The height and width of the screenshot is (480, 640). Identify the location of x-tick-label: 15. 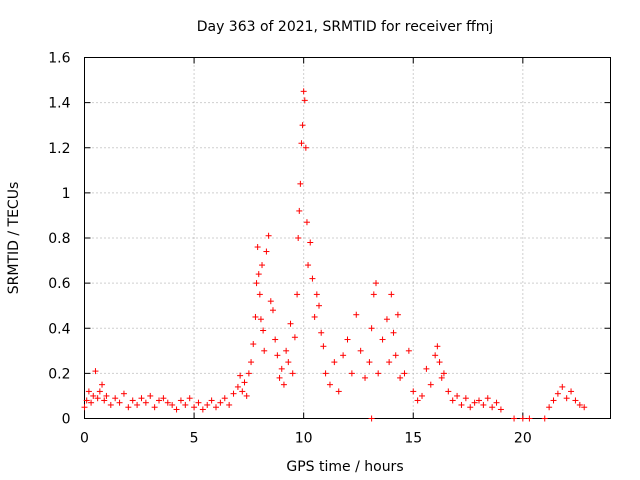
(413, 439).